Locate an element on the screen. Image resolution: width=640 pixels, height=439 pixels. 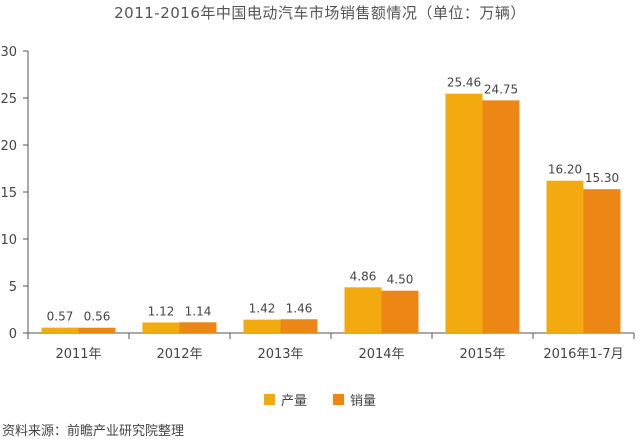
data-label: 24.75 is located at coordinates (501, 89).